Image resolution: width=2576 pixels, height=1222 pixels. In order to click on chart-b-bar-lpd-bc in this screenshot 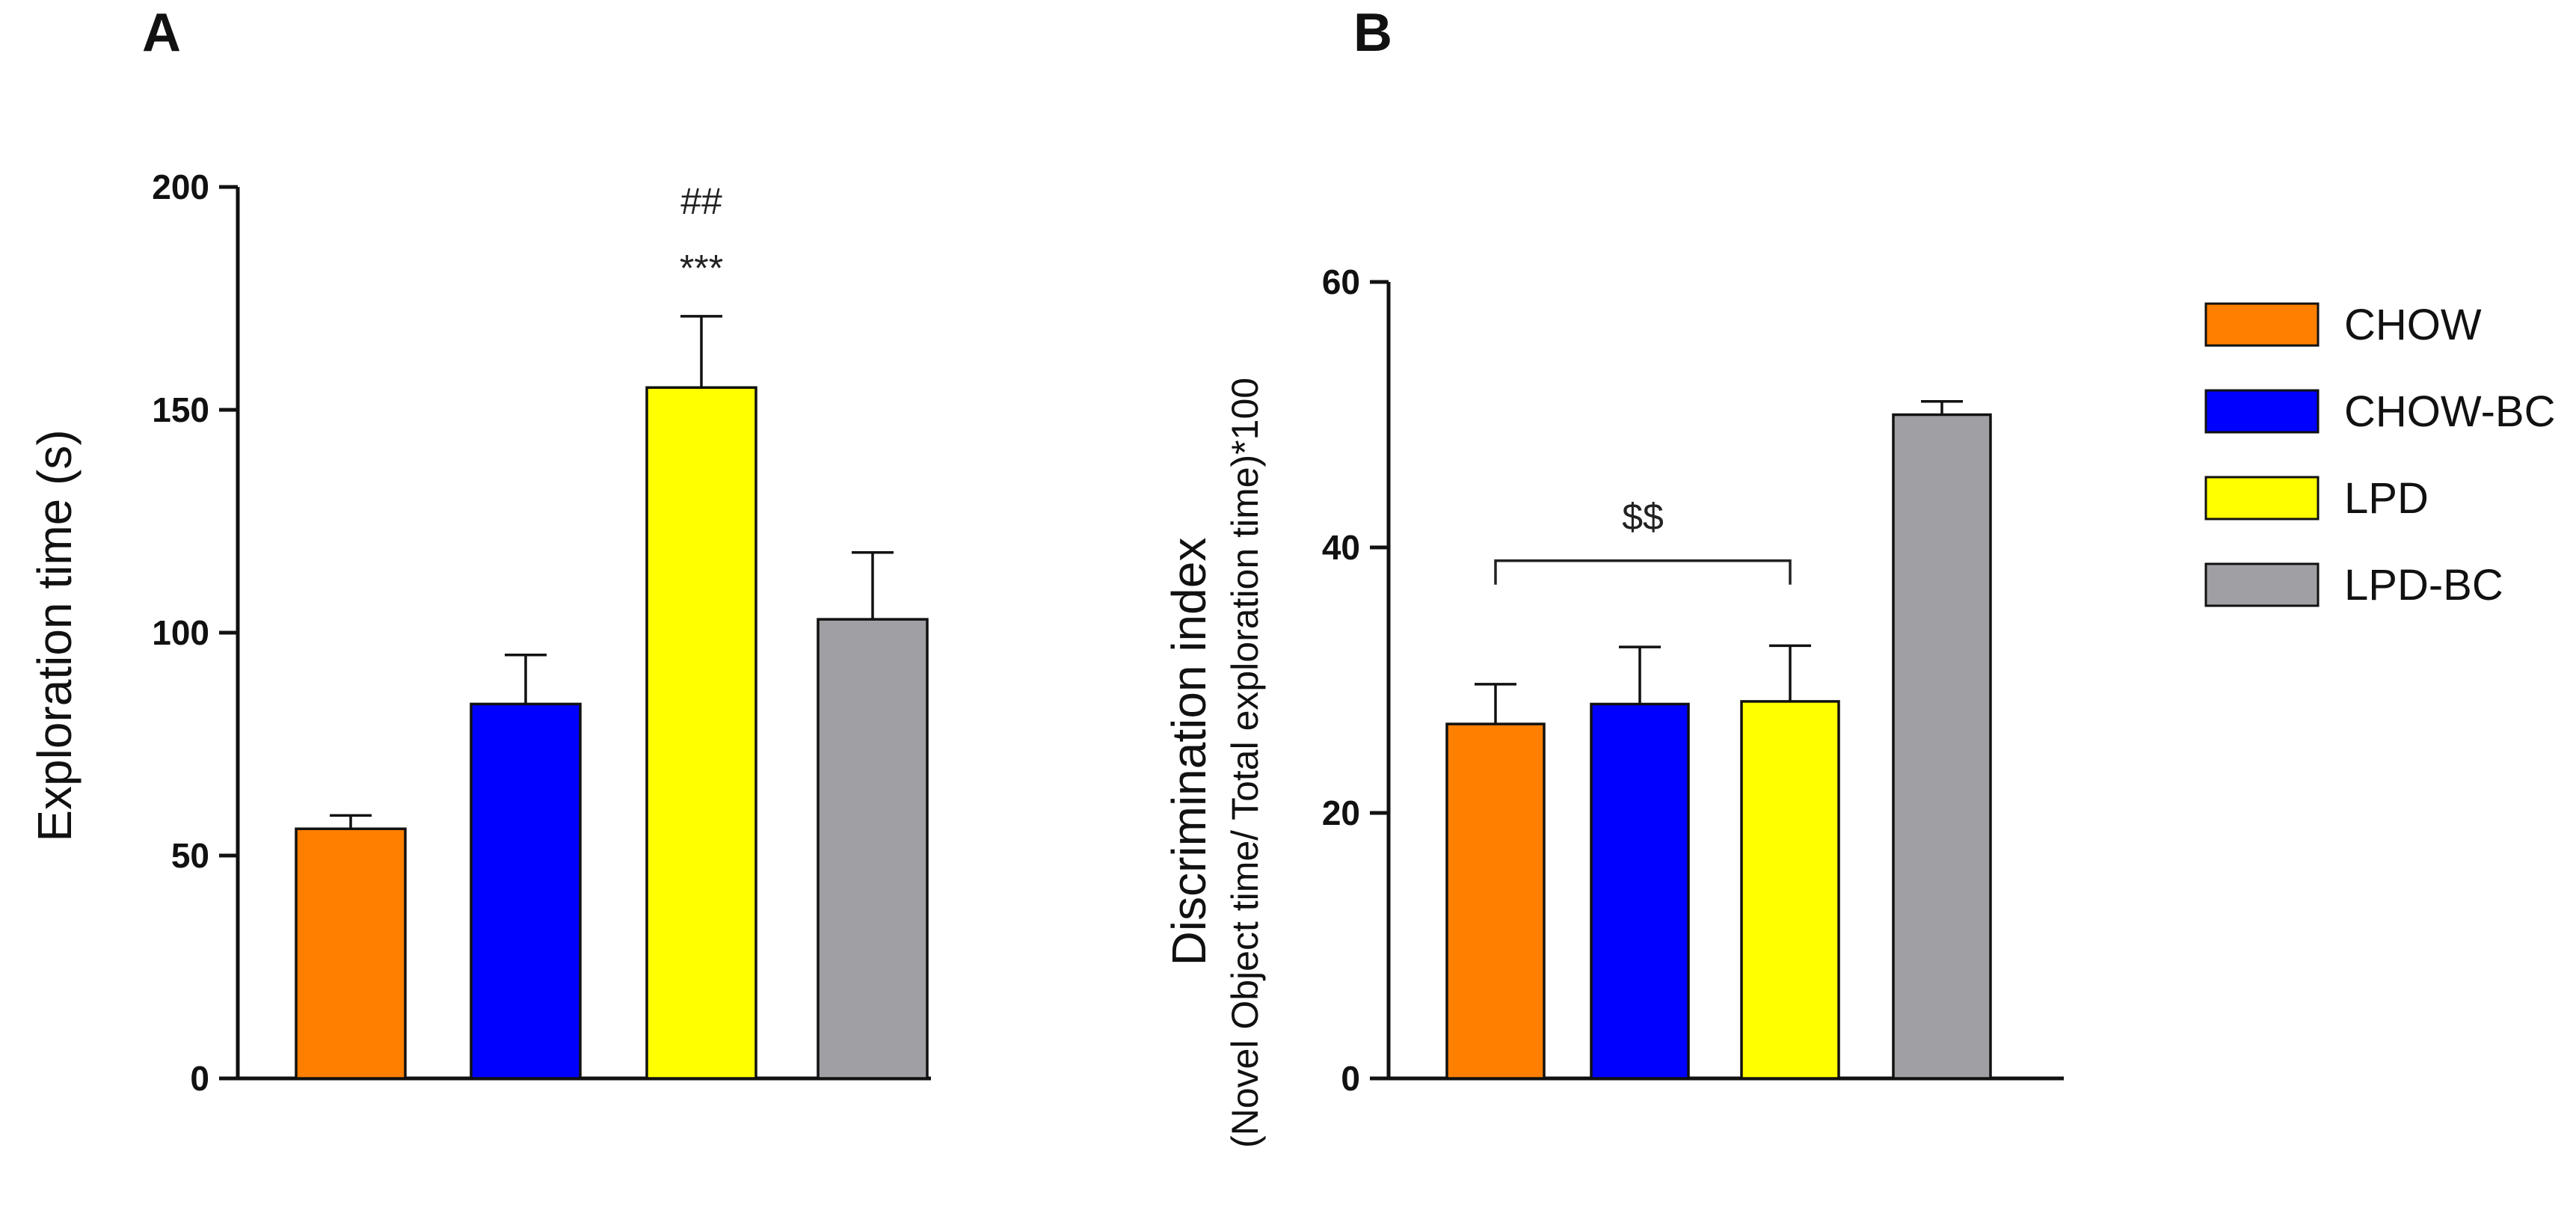, I will do `click(1942, 746)`.